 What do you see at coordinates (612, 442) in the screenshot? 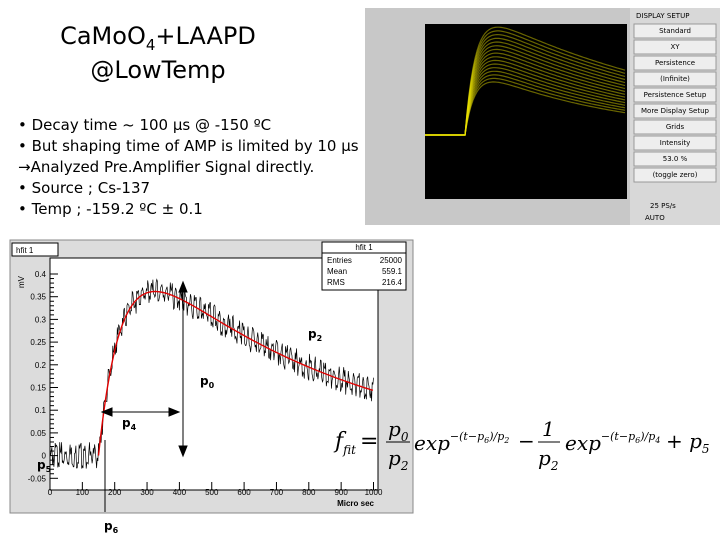
I see `exp2: exp−(t−p6)/p4` at bounding box center [612, 442].